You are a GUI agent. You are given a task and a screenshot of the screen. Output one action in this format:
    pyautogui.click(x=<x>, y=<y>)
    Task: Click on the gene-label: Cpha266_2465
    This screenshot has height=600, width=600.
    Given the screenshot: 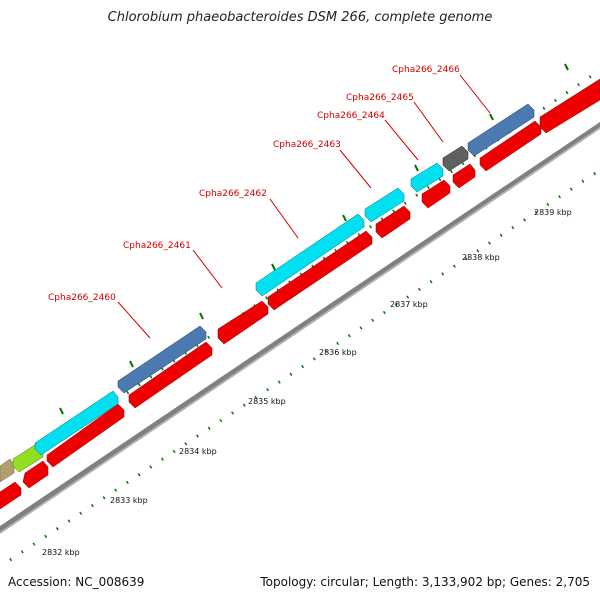 What is the action you would take?
    pyautogui.click(x=380, y=98)
    